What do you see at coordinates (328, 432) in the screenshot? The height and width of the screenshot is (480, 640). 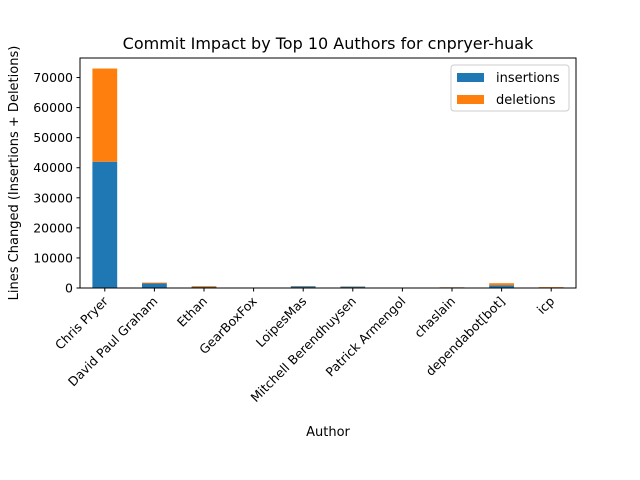 I see `x-axis-label: Author` at bounding box center [328, 432].